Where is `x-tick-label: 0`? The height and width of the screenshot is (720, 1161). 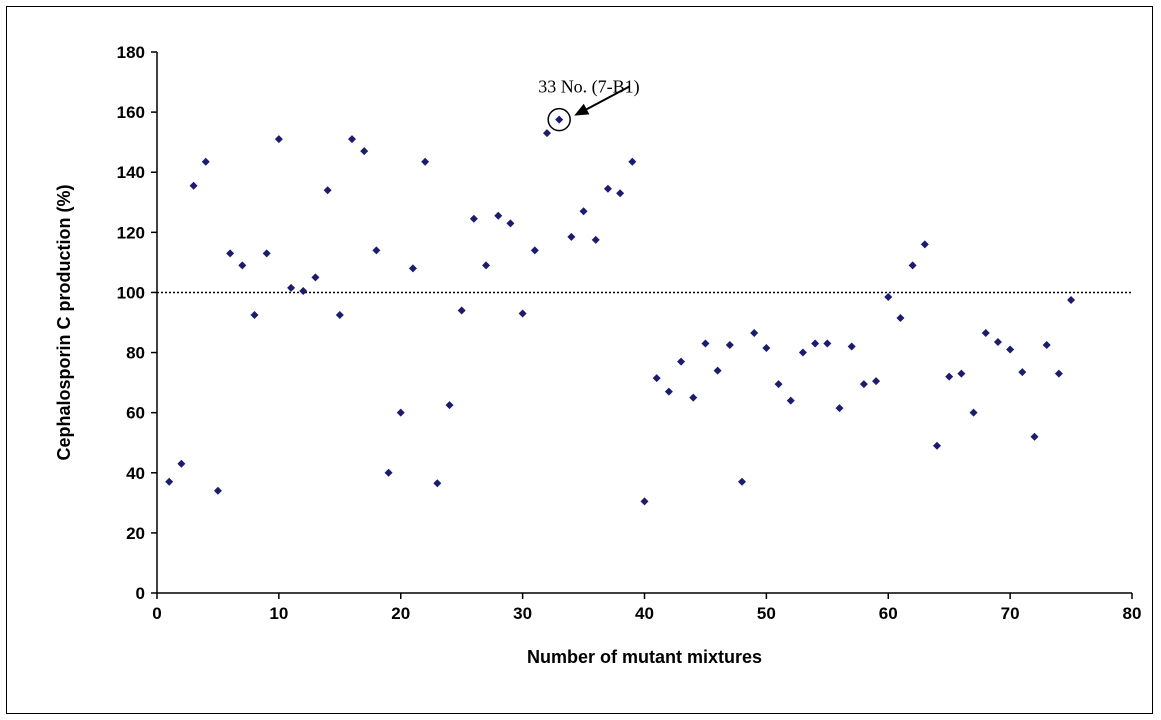 x-tick-label: 0 is located at coordinates (156, 613).